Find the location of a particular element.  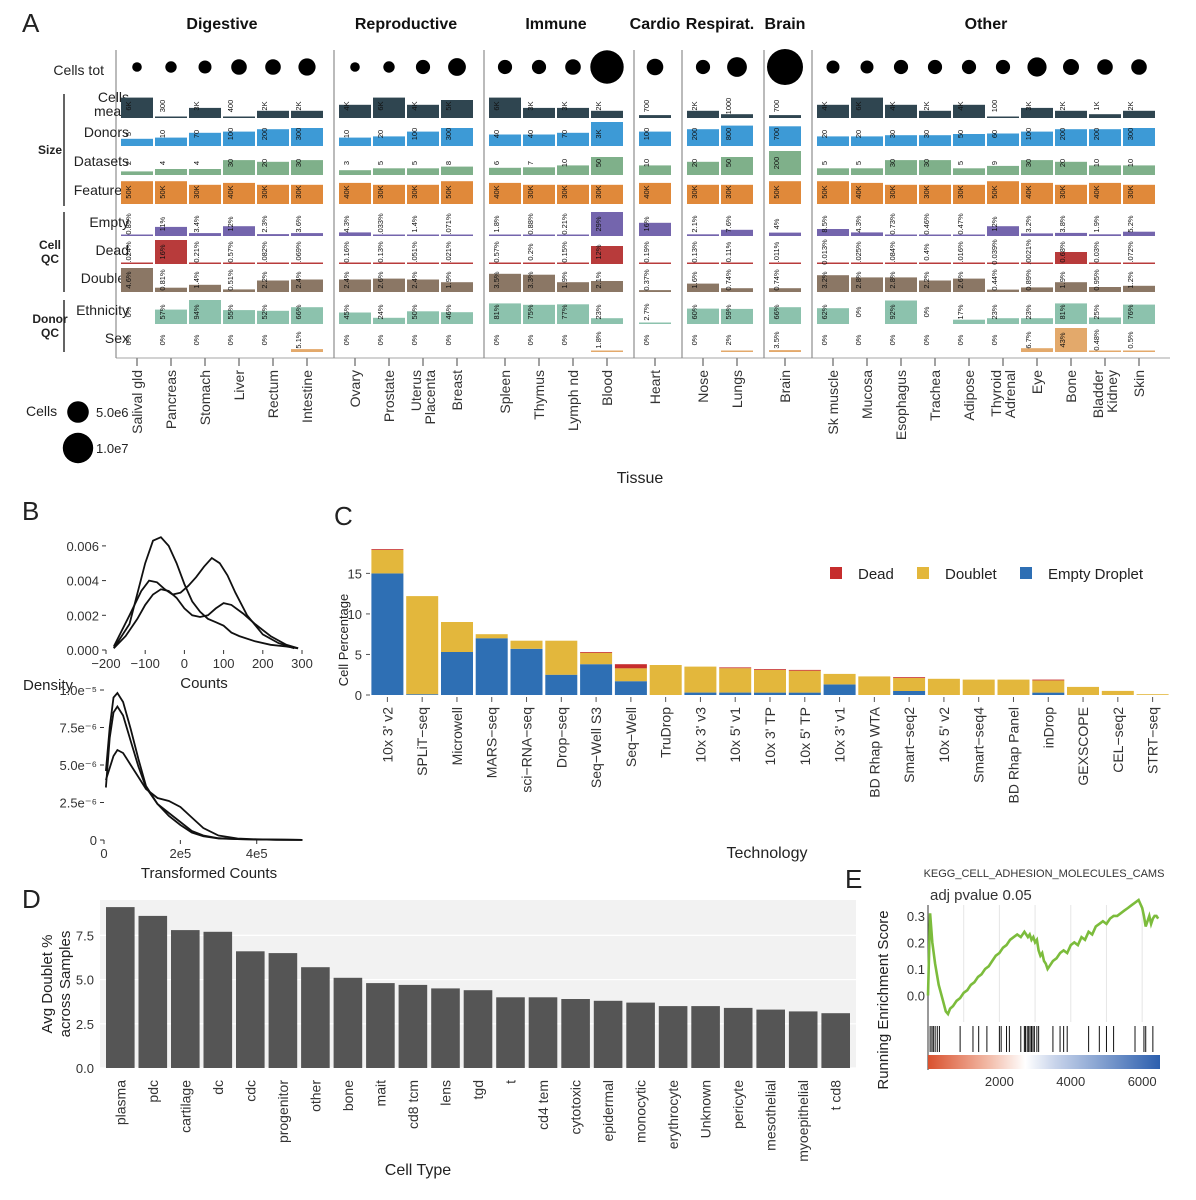

x-tick-label: sci−RNA−seq is located at coordinates (527, 750).